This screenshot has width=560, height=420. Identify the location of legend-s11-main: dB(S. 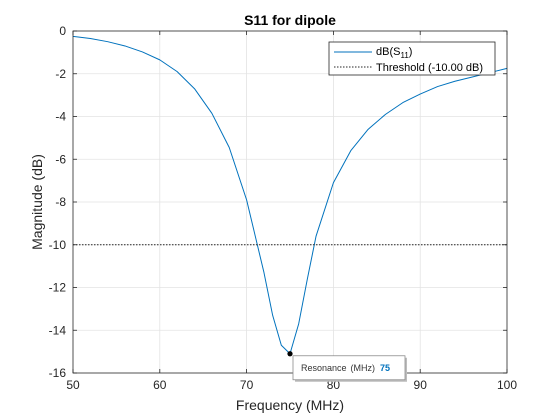
(388, 52).